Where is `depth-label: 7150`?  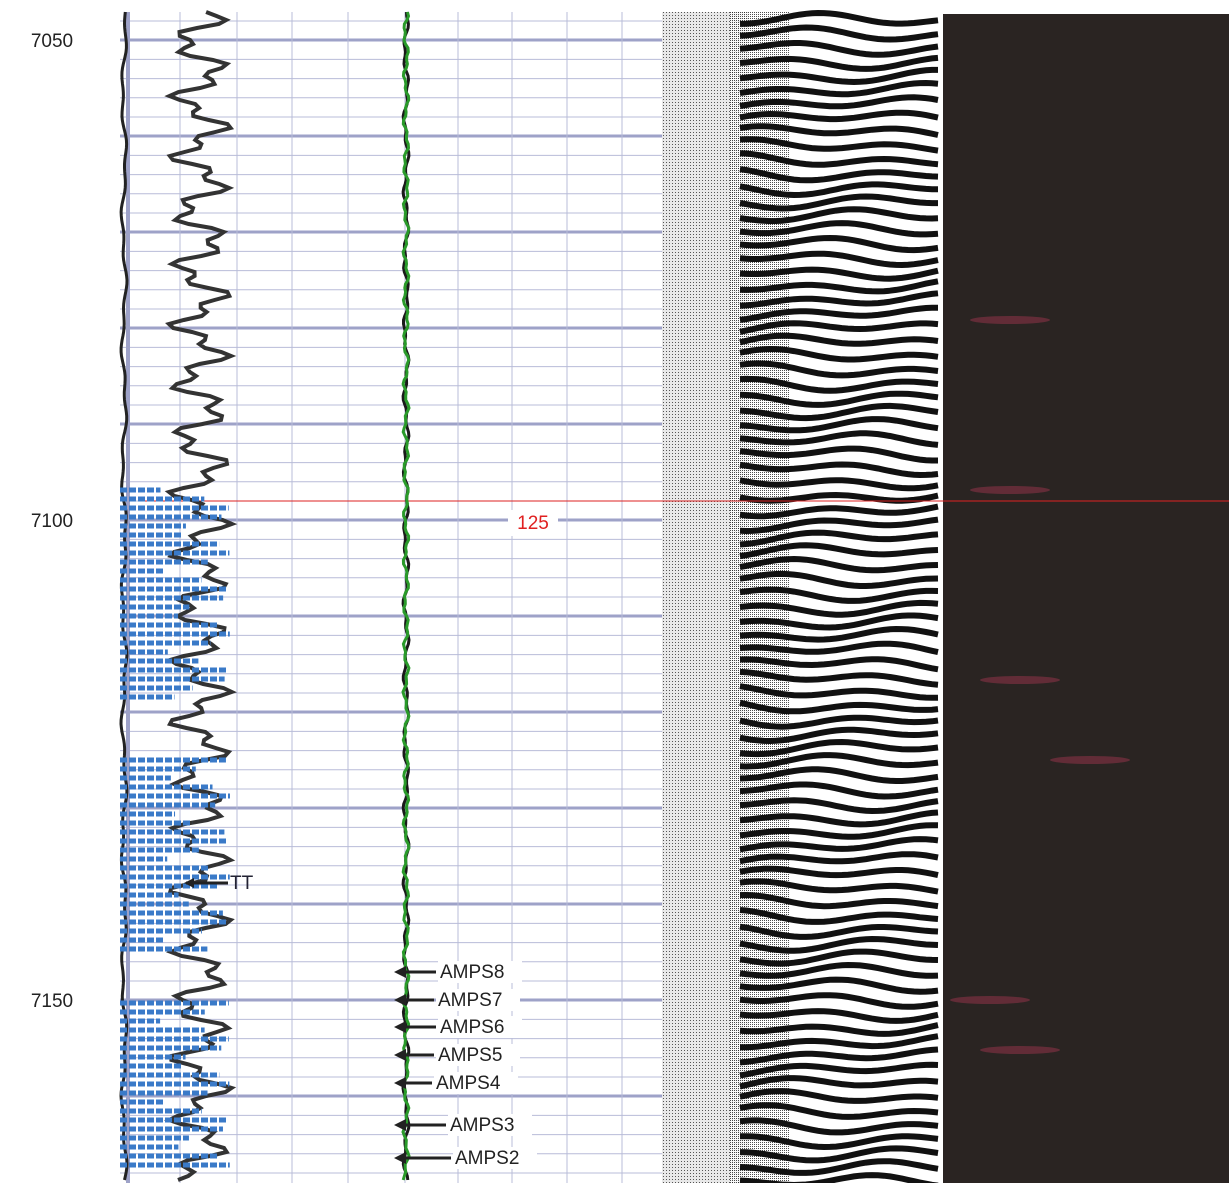
depth-label: 7150 is located at coordinates (52, 1001).